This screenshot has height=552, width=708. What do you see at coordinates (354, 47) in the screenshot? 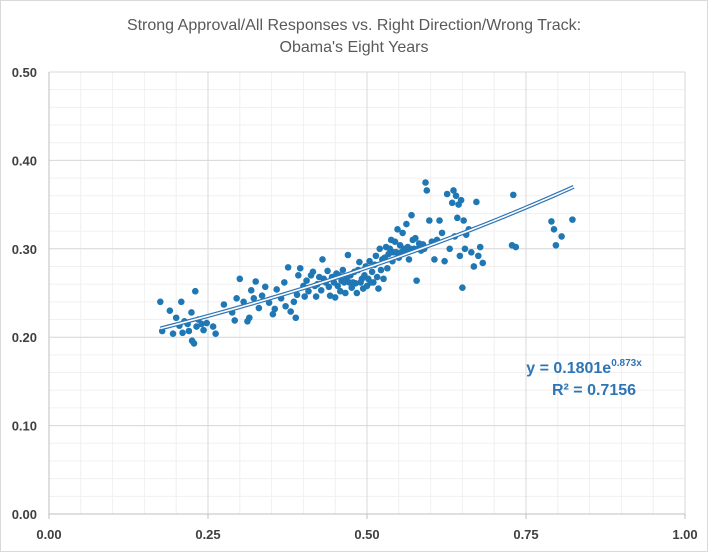
I see `chart-title-line-2: Obama's Eight Years` at bounding box center [354, 47].